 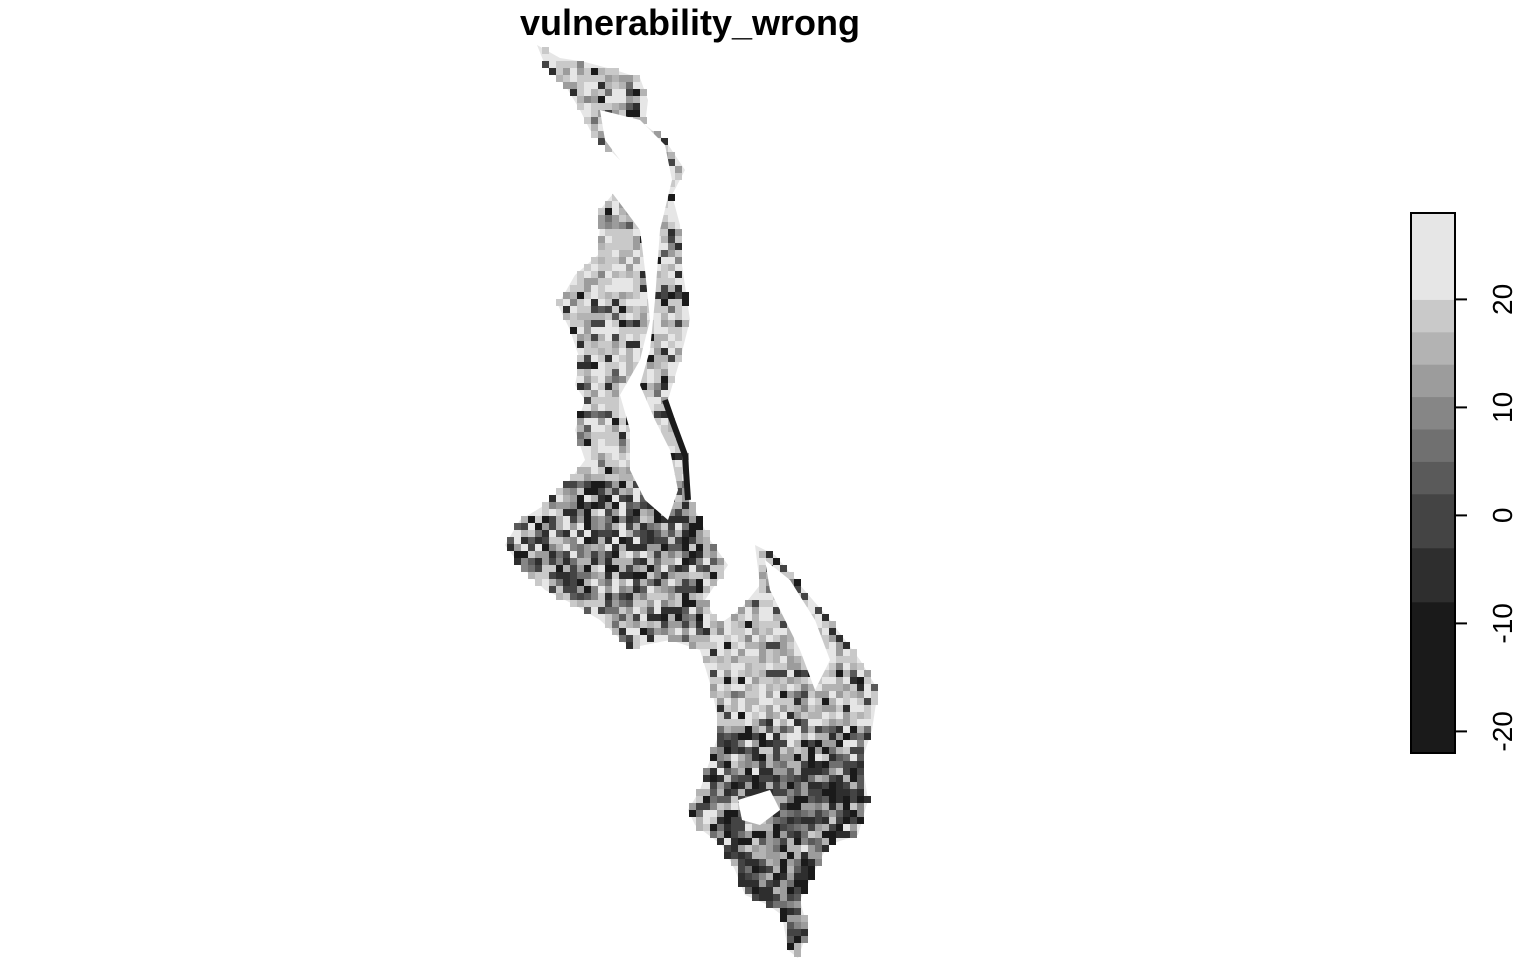 I want to click on colorbar-tick-label: 10, so click(x=1502, y=407).